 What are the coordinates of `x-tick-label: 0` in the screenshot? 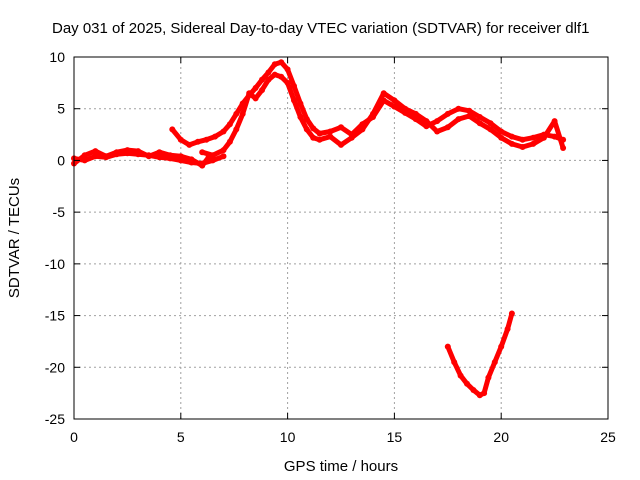 It's located at (74, 437).